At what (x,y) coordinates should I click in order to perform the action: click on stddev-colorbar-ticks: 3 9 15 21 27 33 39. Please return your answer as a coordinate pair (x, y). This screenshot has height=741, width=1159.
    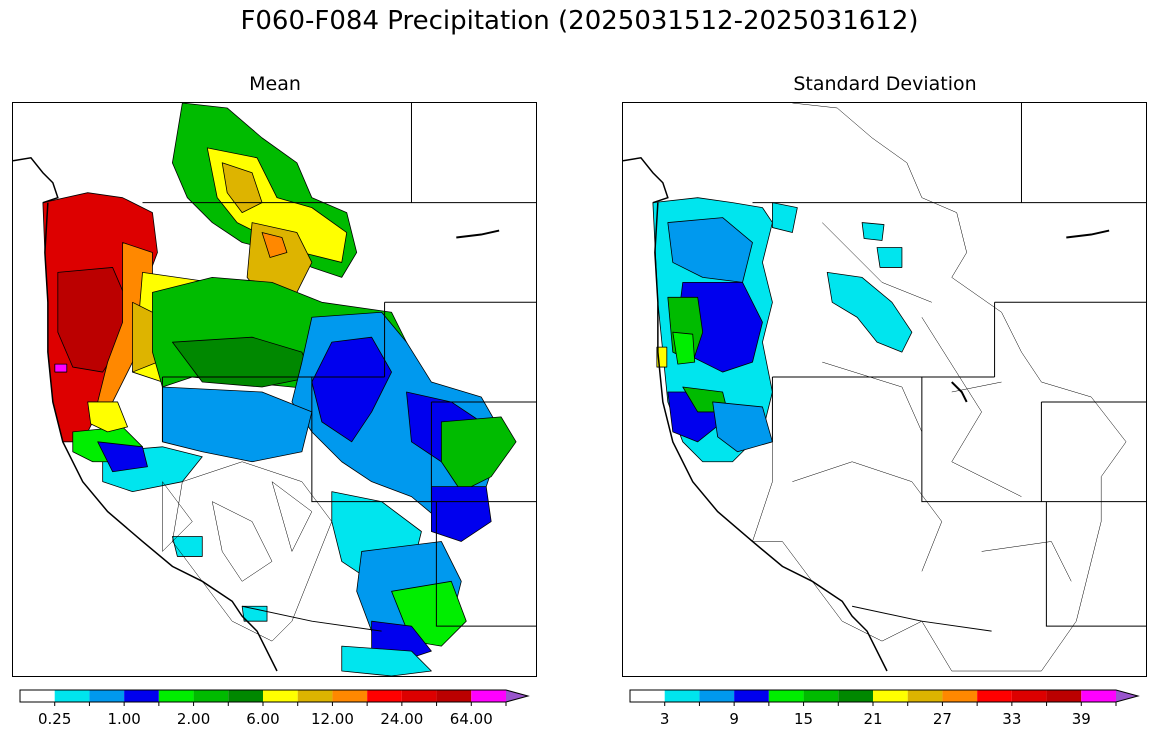
    Looking at the image, I should click on (884, 720).